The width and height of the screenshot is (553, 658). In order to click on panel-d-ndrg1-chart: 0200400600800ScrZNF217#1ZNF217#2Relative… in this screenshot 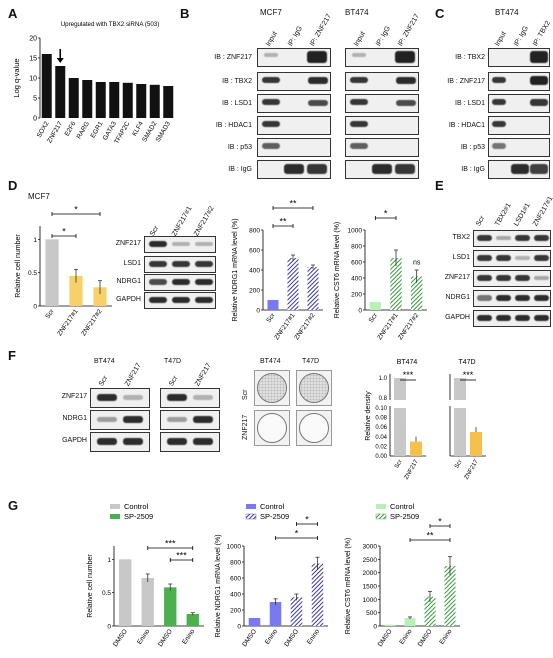, I will do `click(277, 270)`.